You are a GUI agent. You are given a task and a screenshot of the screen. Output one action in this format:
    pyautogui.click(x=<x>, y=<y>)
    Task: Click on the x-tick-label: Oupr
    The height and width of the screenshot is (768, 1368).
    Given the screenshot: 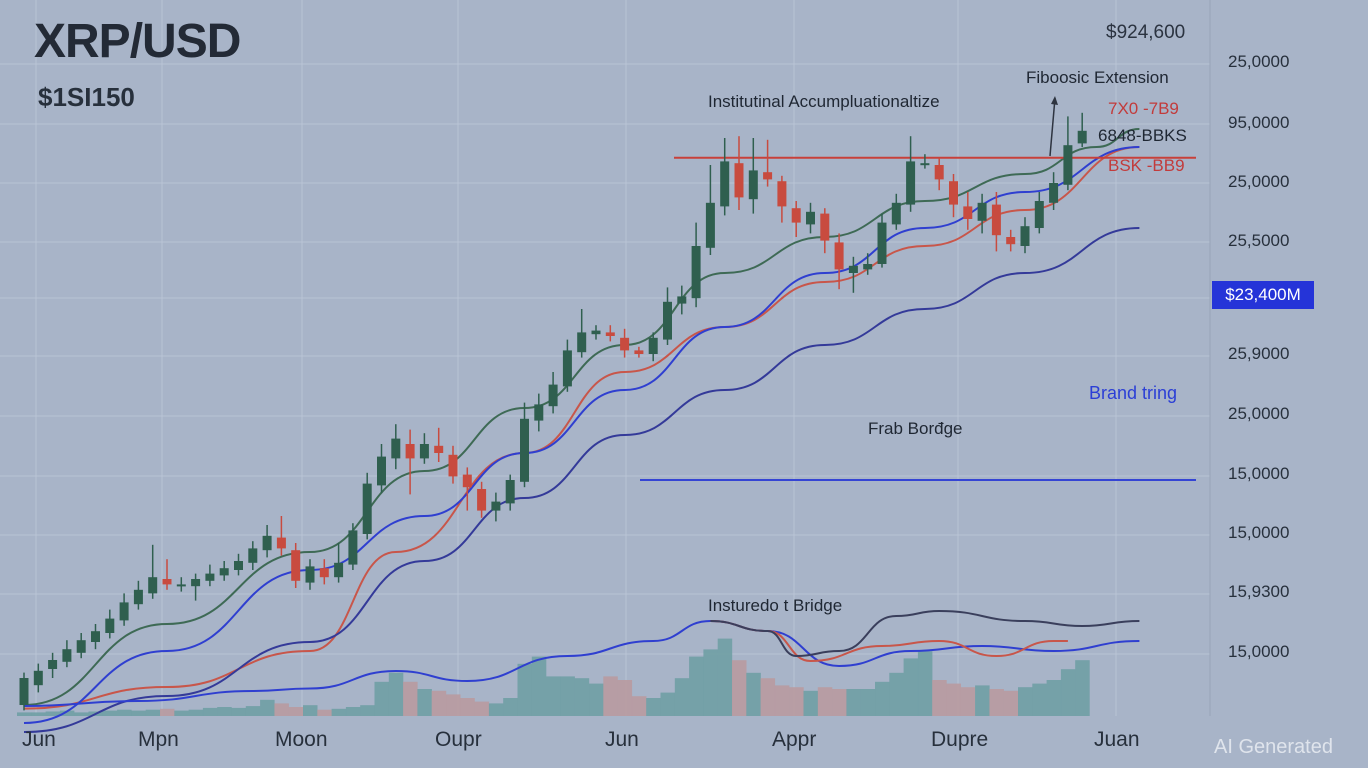 What is the action you would take?
    pyautogui.click(x=458, y=739)
    